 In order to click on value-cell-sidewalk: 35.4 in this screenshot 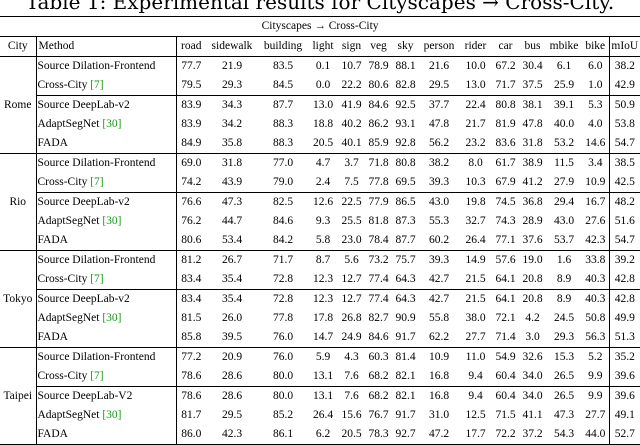, I will do `click(232, 279)`.